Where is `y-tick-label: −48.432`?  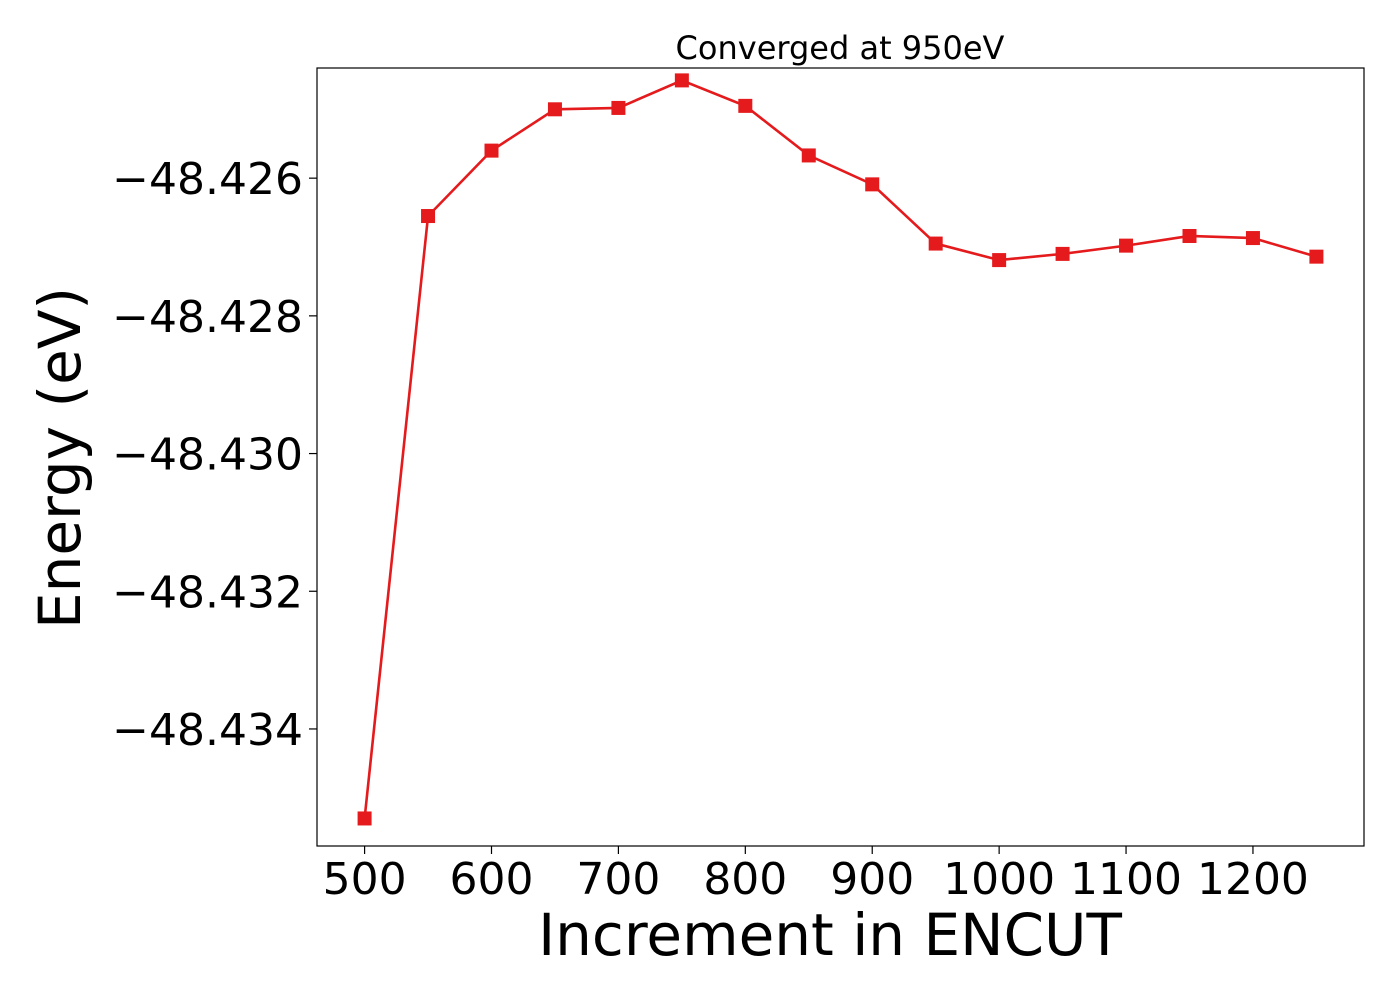 y-tick-label: −48.432 is located at coordinates (207, 592).